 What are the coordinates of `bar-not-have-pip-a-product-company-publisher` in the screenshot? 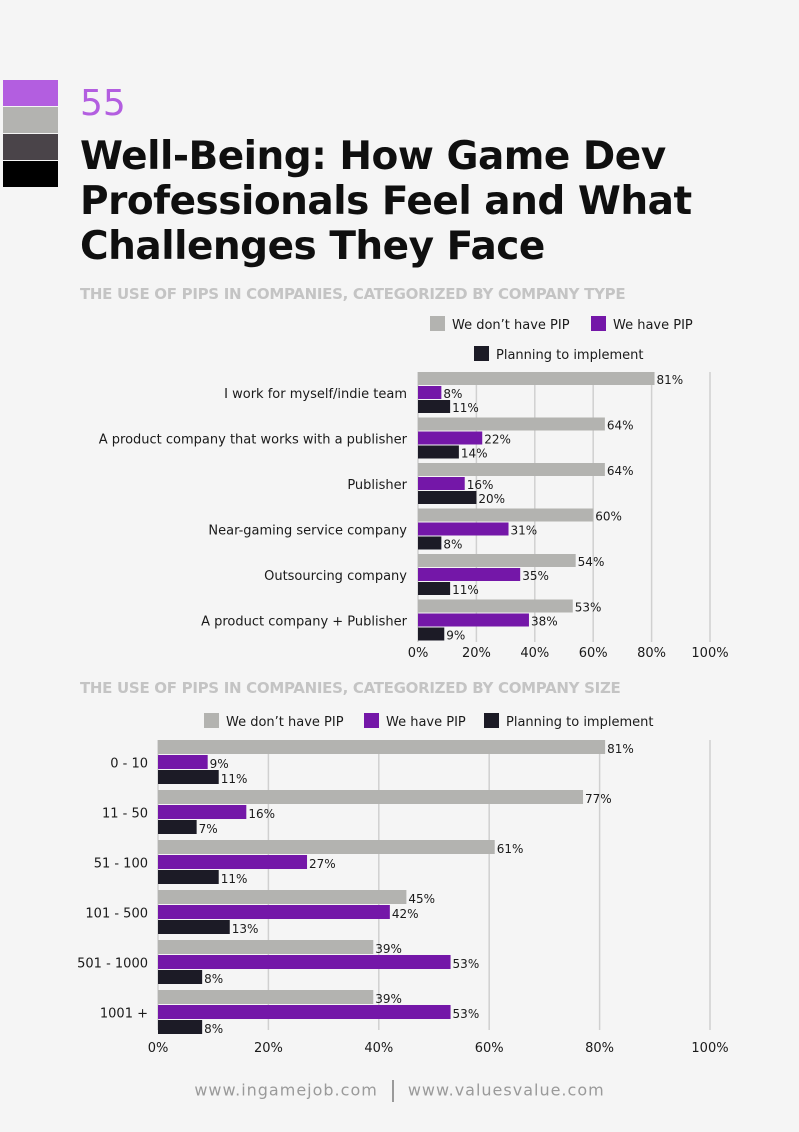 It's located at (495, 606).